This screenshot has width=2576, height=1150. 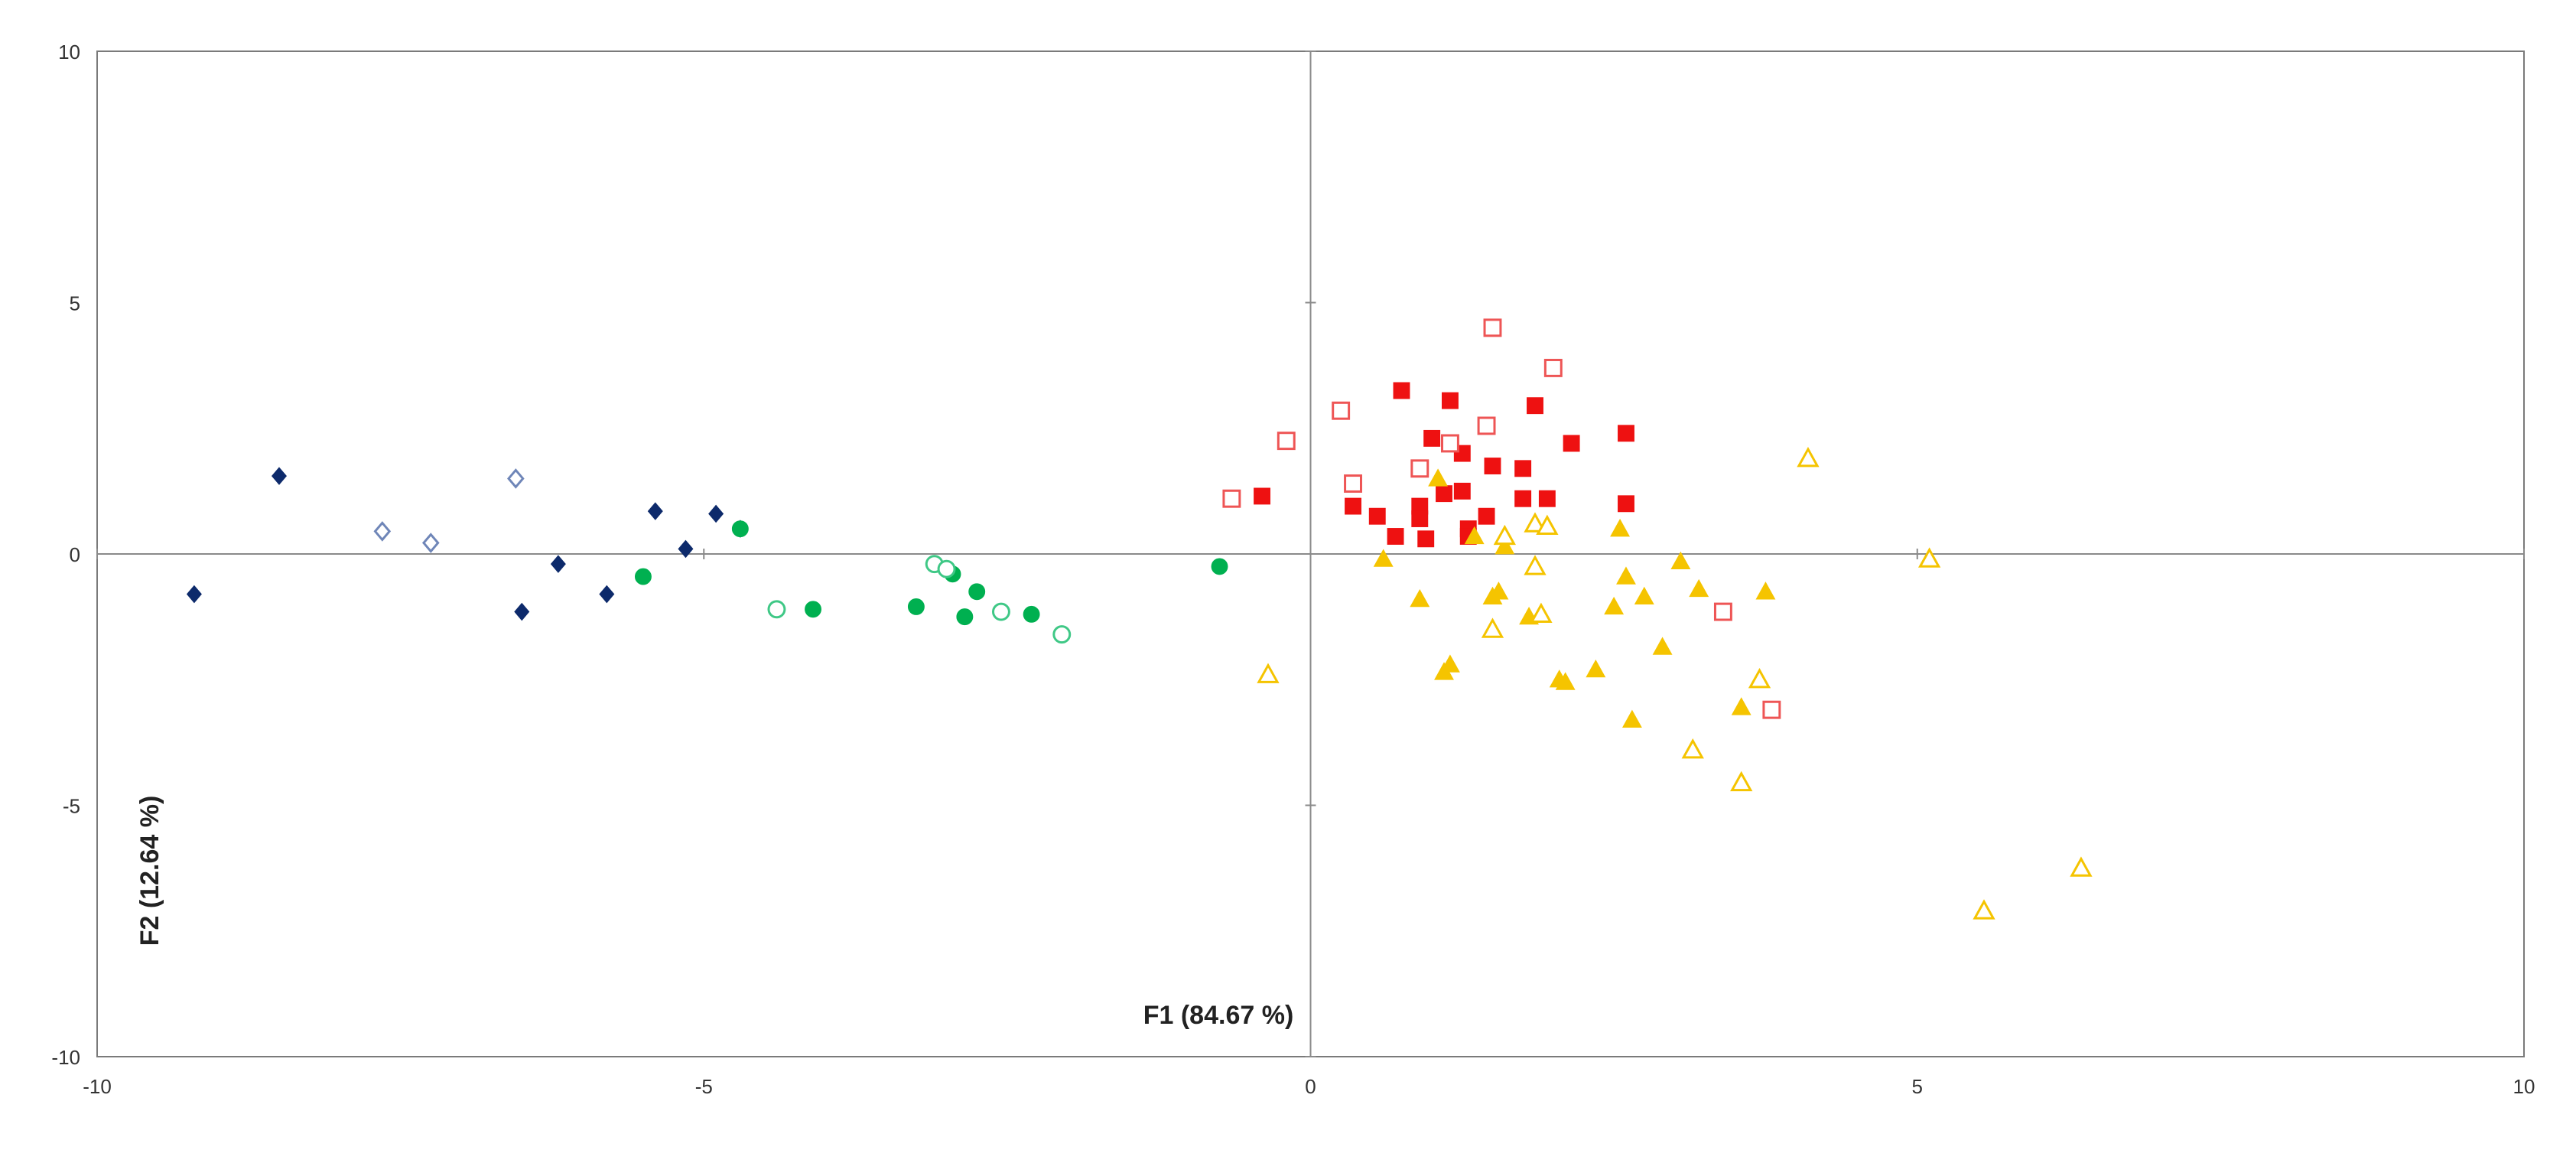 What do you see at coordinates (65, 1057) in the screenshot?
I see `y-tick-label: -10` at bounding box center [65, 1057].